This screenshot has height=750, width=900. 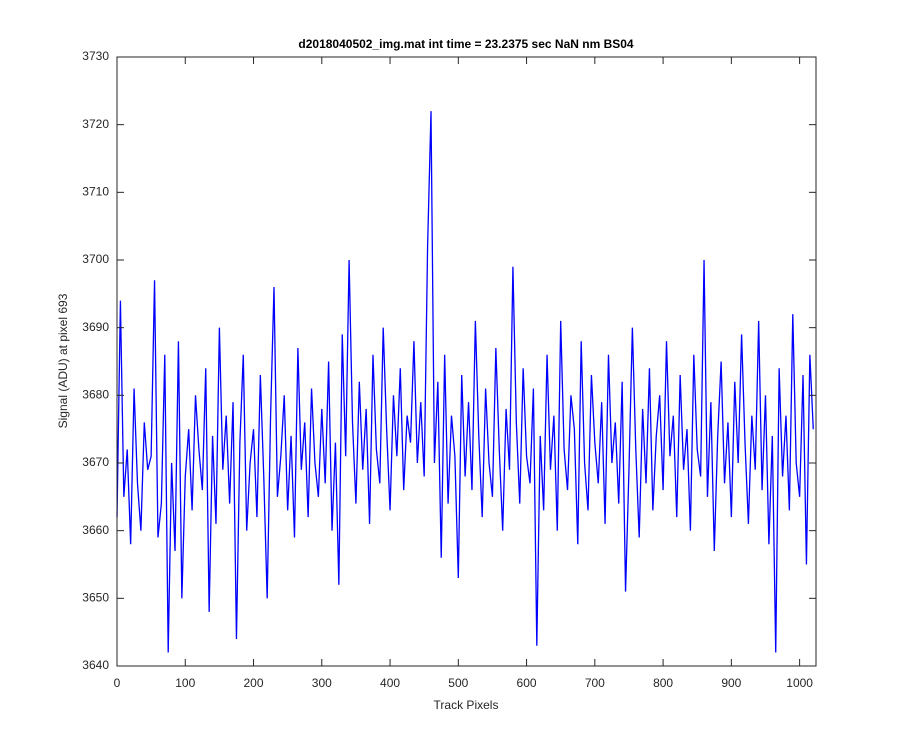 What do you see at coordinates (390, 683) in the screenshot?
I see `x-tick-label: 400` at bounding box center [390, 683].